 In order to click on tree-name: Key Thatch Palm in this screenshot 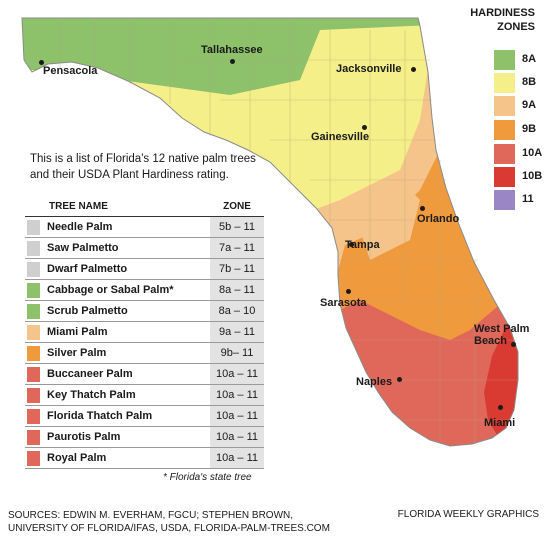, I will do `click(128, 395)`.